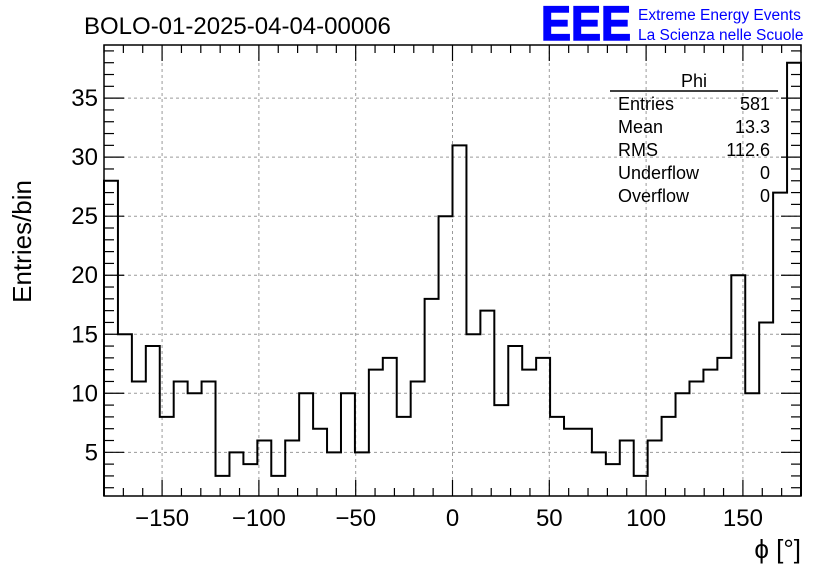 The height and width of the screenshot is (572, 836). What do you see at coordinates (452, 518) in the screenshot?
I see `x-tick-label: 0` at bounding box center [452, 518].